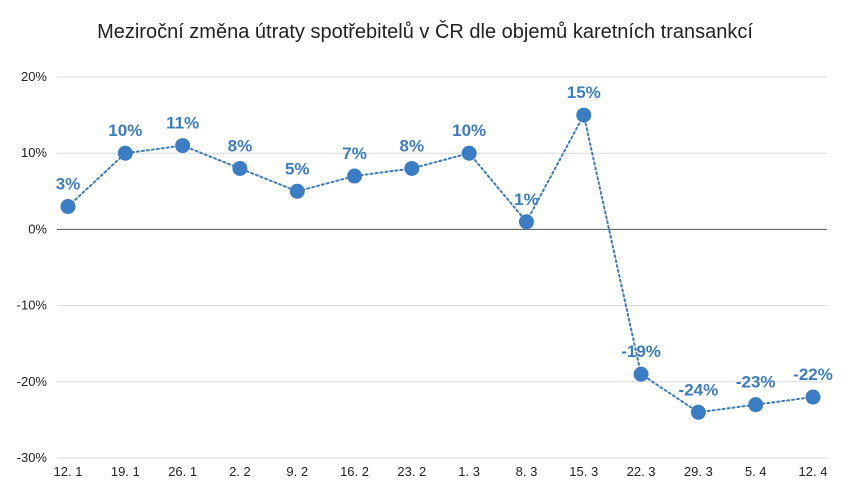 The image size is (850, 502). Describe the element at coordinates (527, 471) in the screenshot. I see `x-tick-label: 8. 3` at that location.